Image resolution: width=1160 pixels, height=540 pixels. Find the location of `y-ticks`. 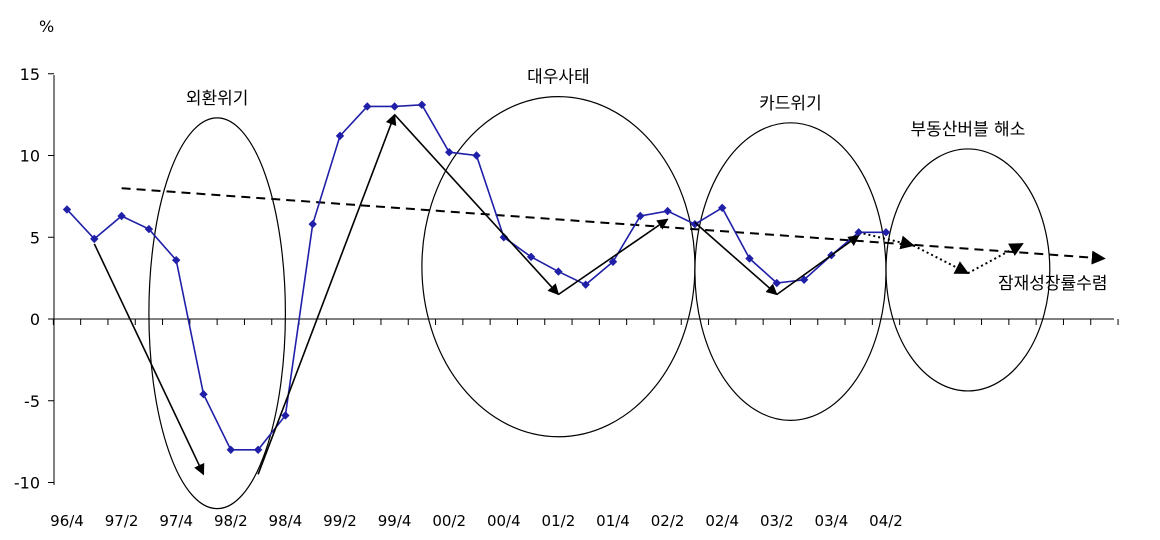

y-ticks is located at coordinates (51, 278).